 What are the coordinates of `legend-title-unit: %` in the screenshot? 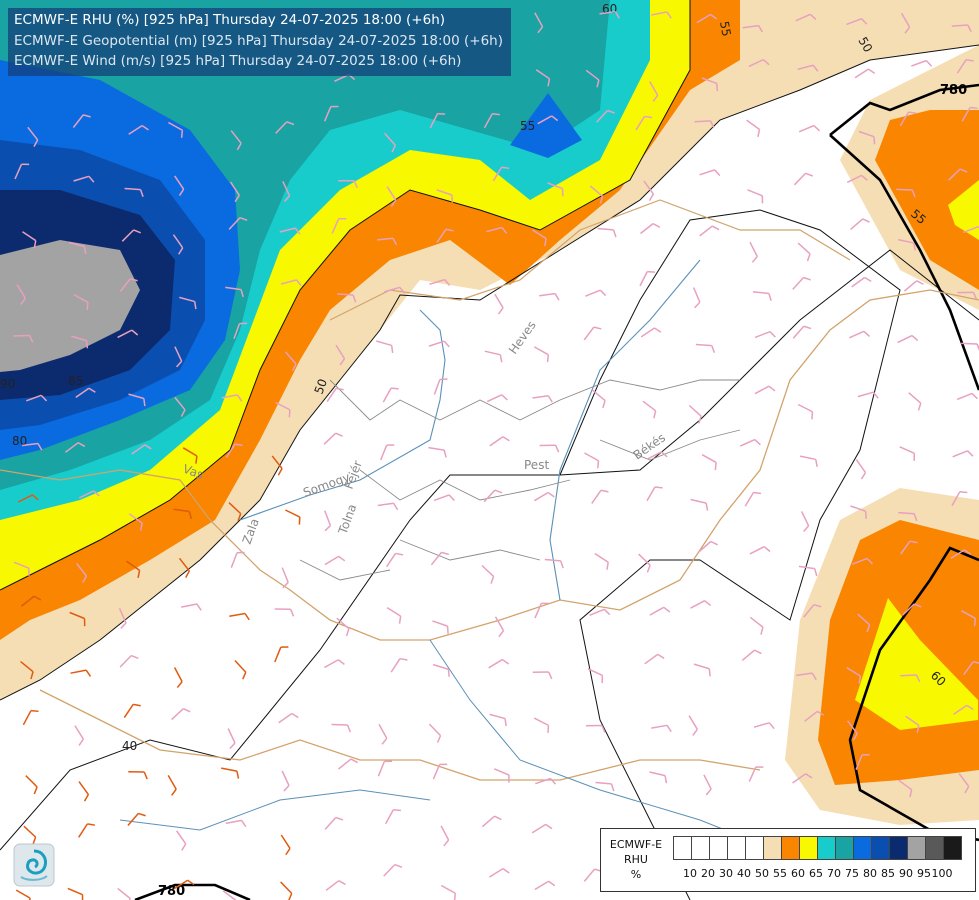 It's located at (636, 874).